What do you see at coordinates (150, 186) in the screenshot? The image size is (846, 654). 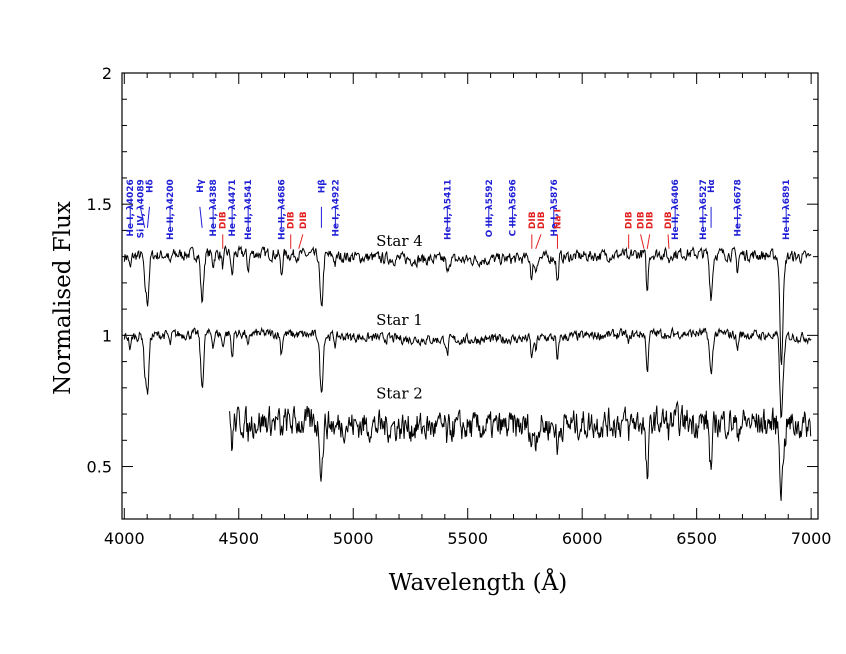 I see `stellar-line-label: Hδ` at bounding box center [150, 186].